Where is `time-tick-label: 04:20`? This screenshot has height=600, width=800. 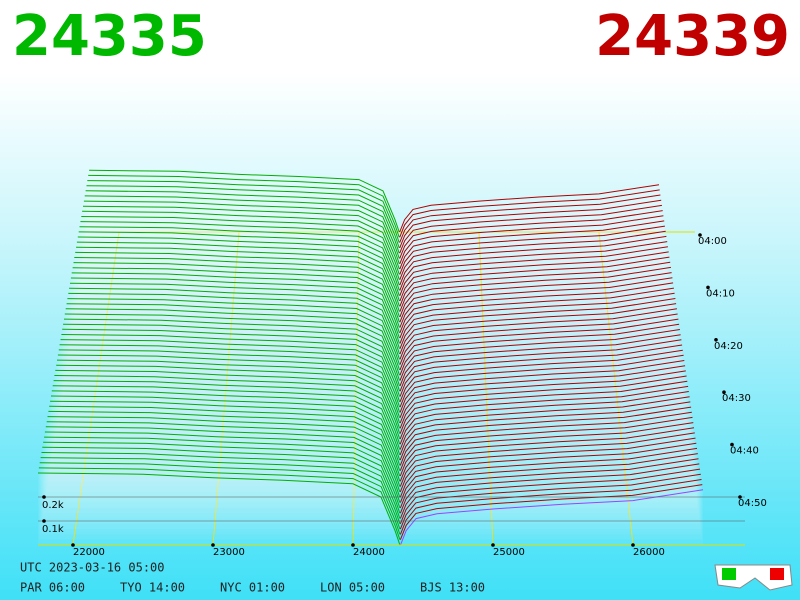 time-tick-label: 04:20 is located at coordinates (728, 346).